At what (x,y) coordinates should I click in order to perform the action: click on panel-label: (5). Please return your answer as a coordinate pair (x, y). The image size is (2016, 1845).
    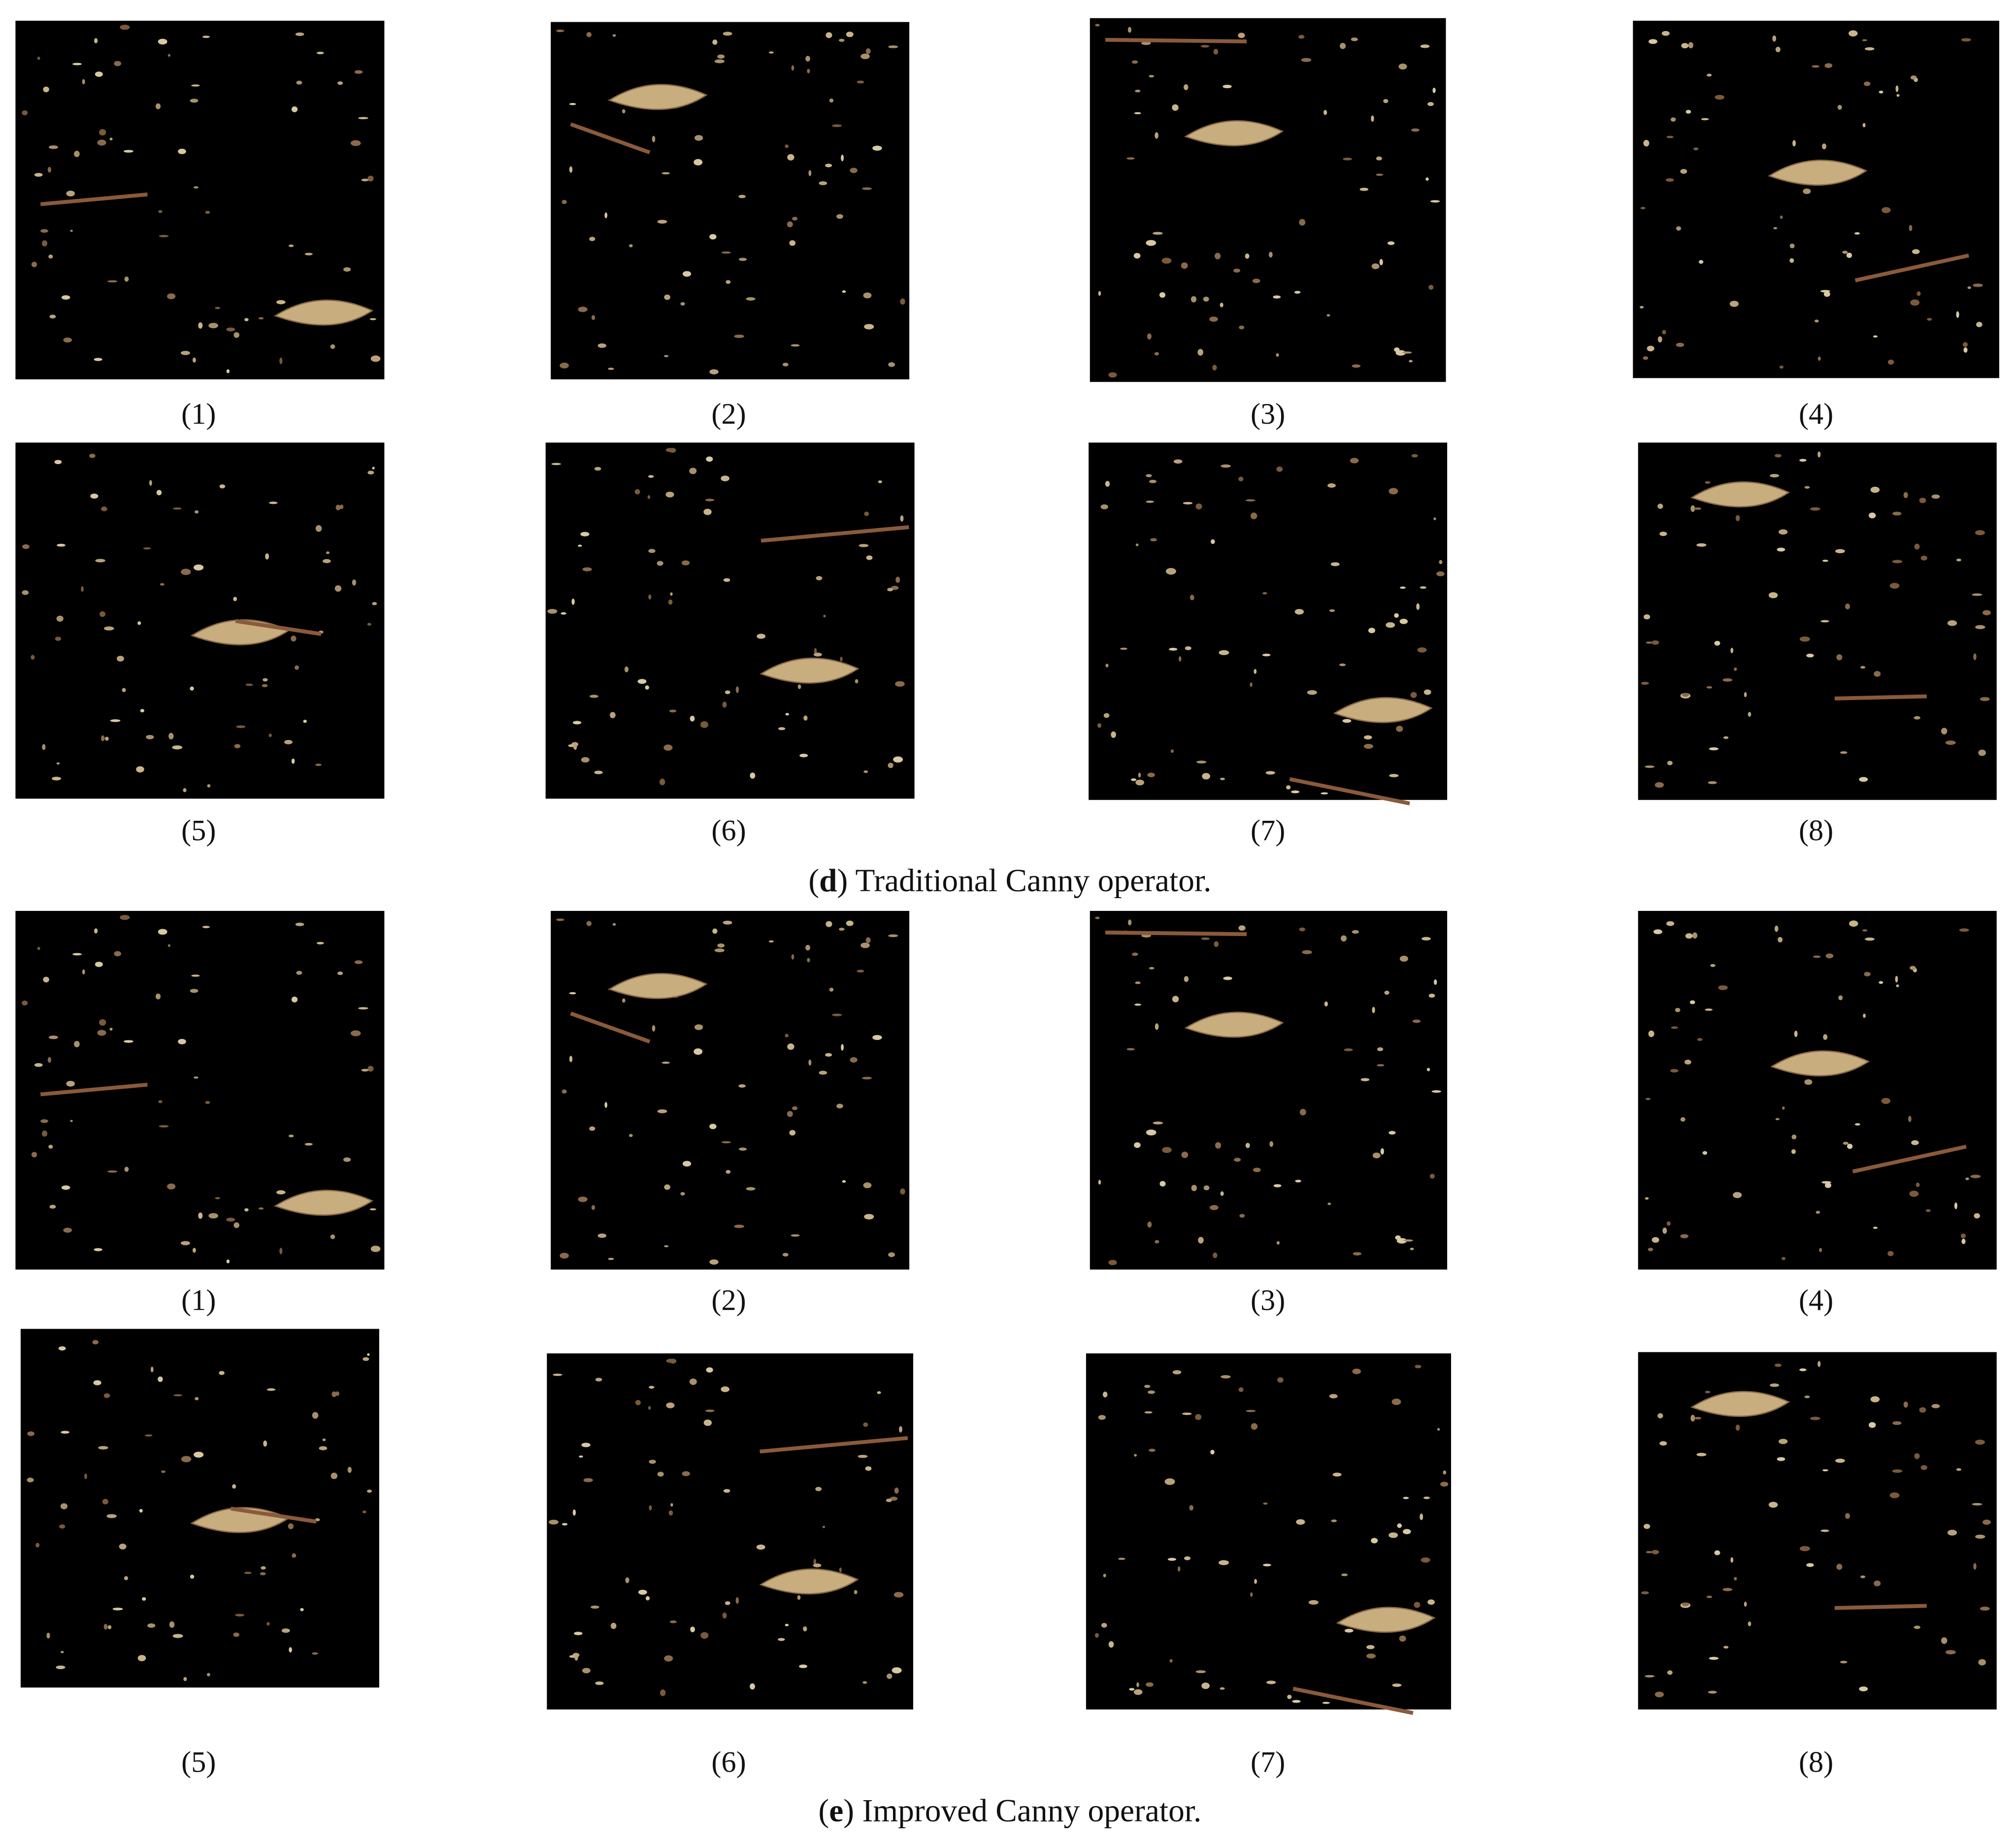
    Looking at the image, I should click on (198, 1761).